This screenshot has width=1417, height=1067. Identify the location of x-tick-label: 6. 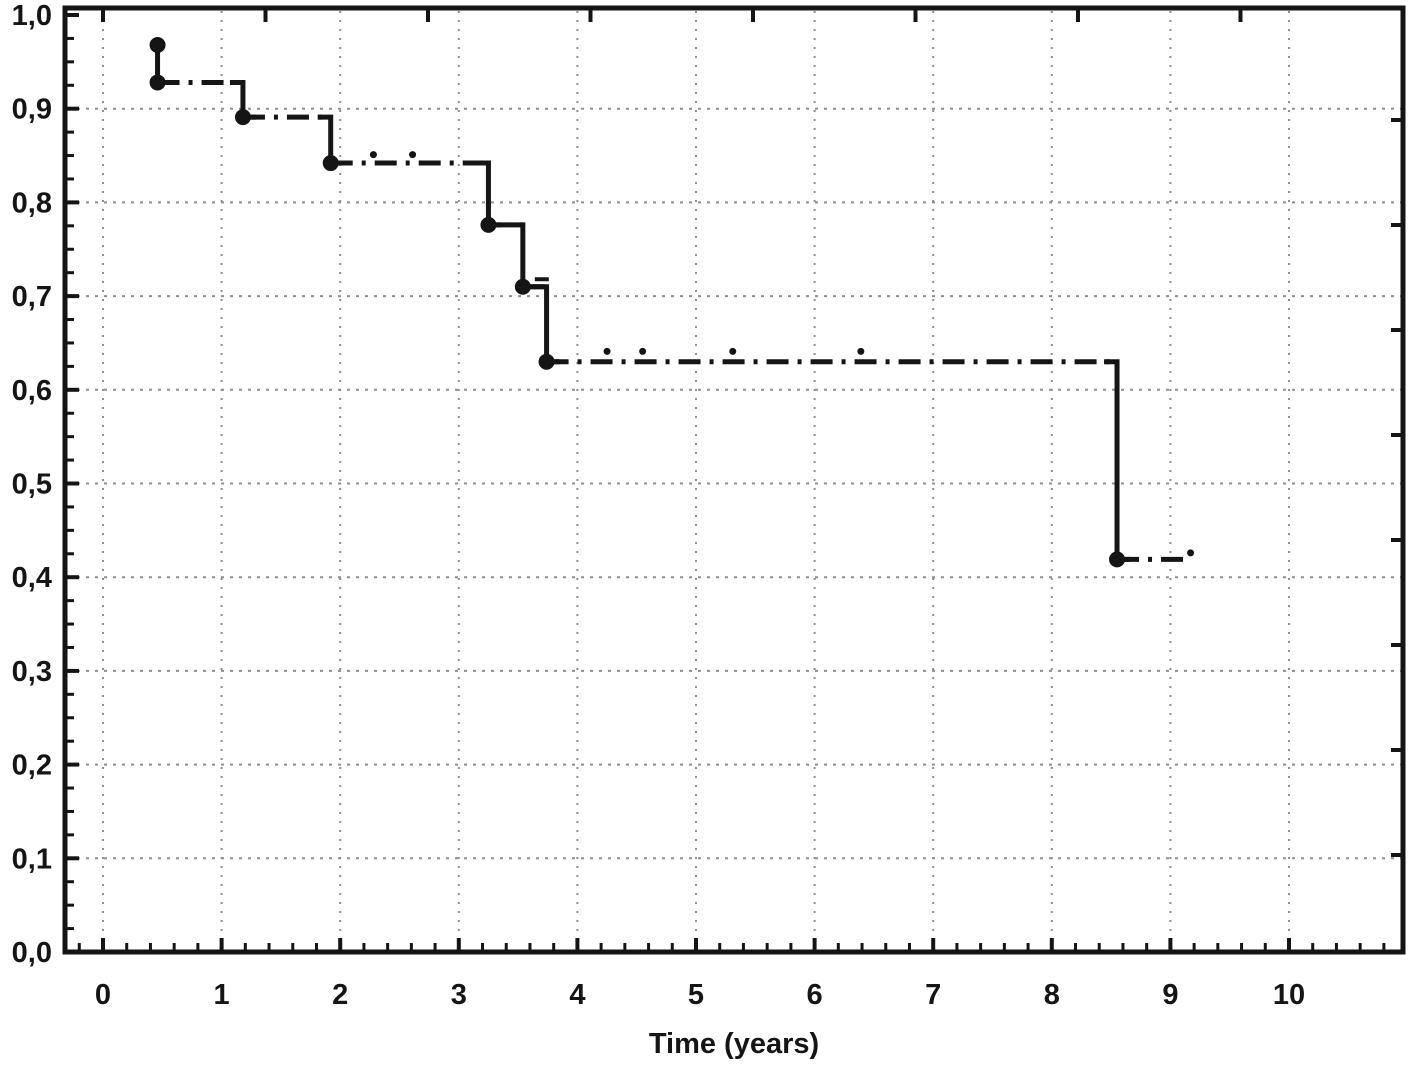
(815, 995).